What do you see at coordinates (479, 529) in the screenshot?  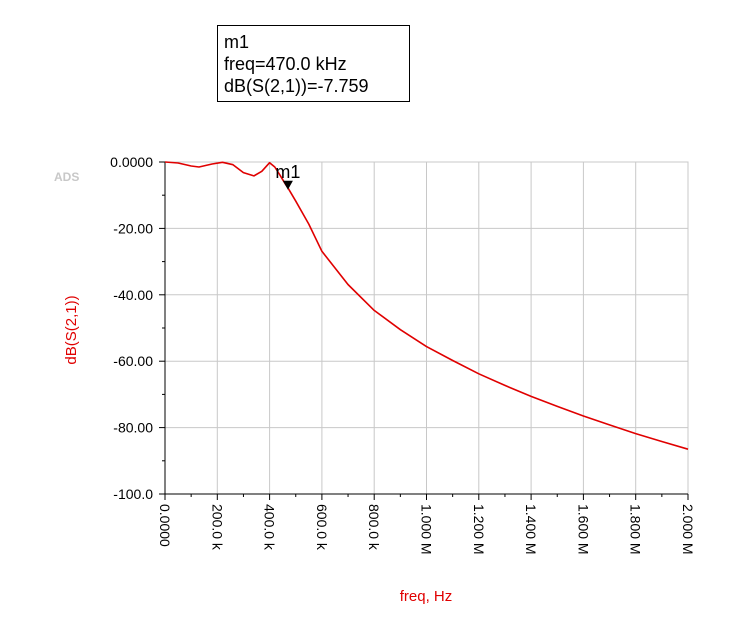 I see `x-tick-label: 1.200 M` at bounding box center [479, 529].